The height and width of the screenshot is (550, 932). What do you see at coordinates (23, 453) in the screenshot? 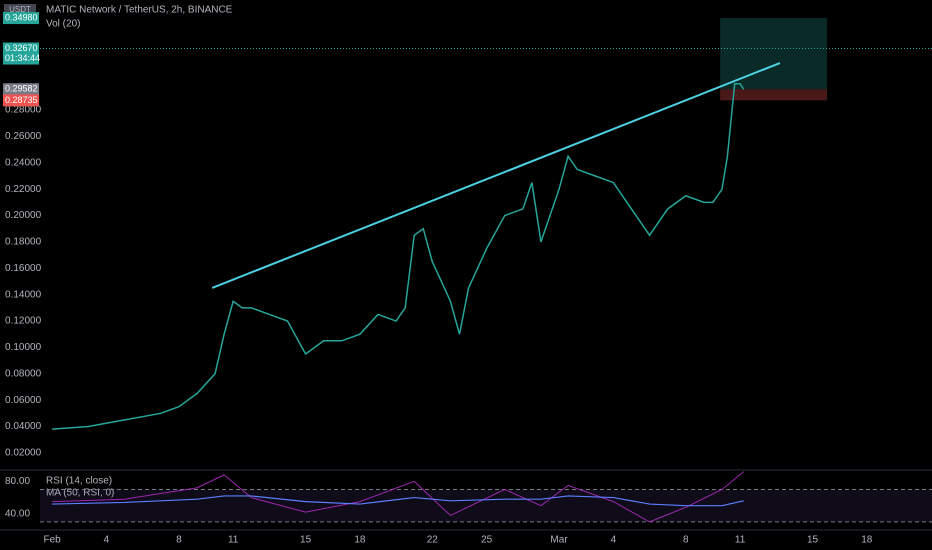
I see `y-tick-label: 0.02000` at bounding box center [23, 453].